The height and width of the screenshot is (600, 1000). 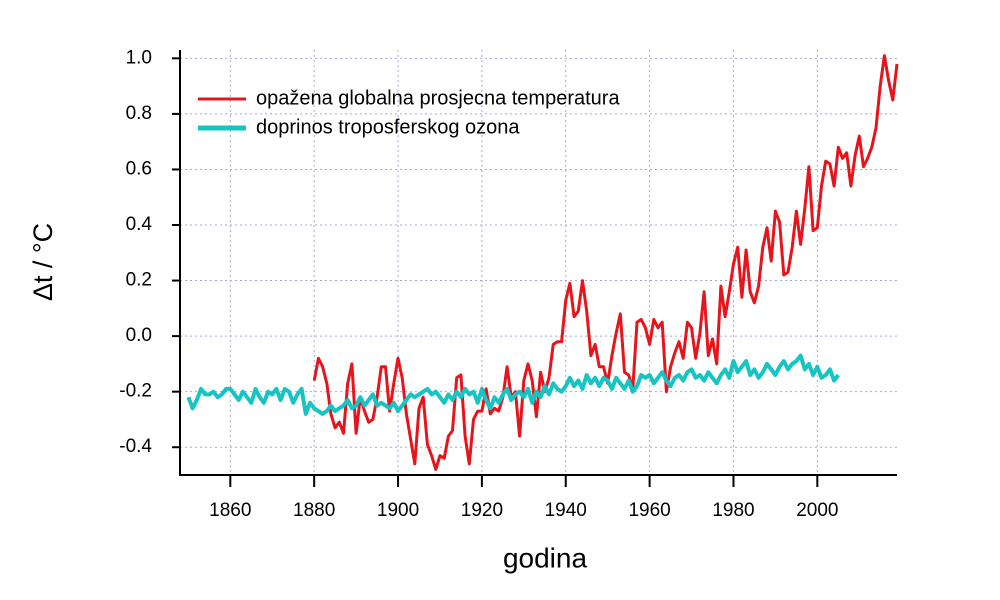 I want to click on y-tick-label: 0.8, so click(x=139, y=113).